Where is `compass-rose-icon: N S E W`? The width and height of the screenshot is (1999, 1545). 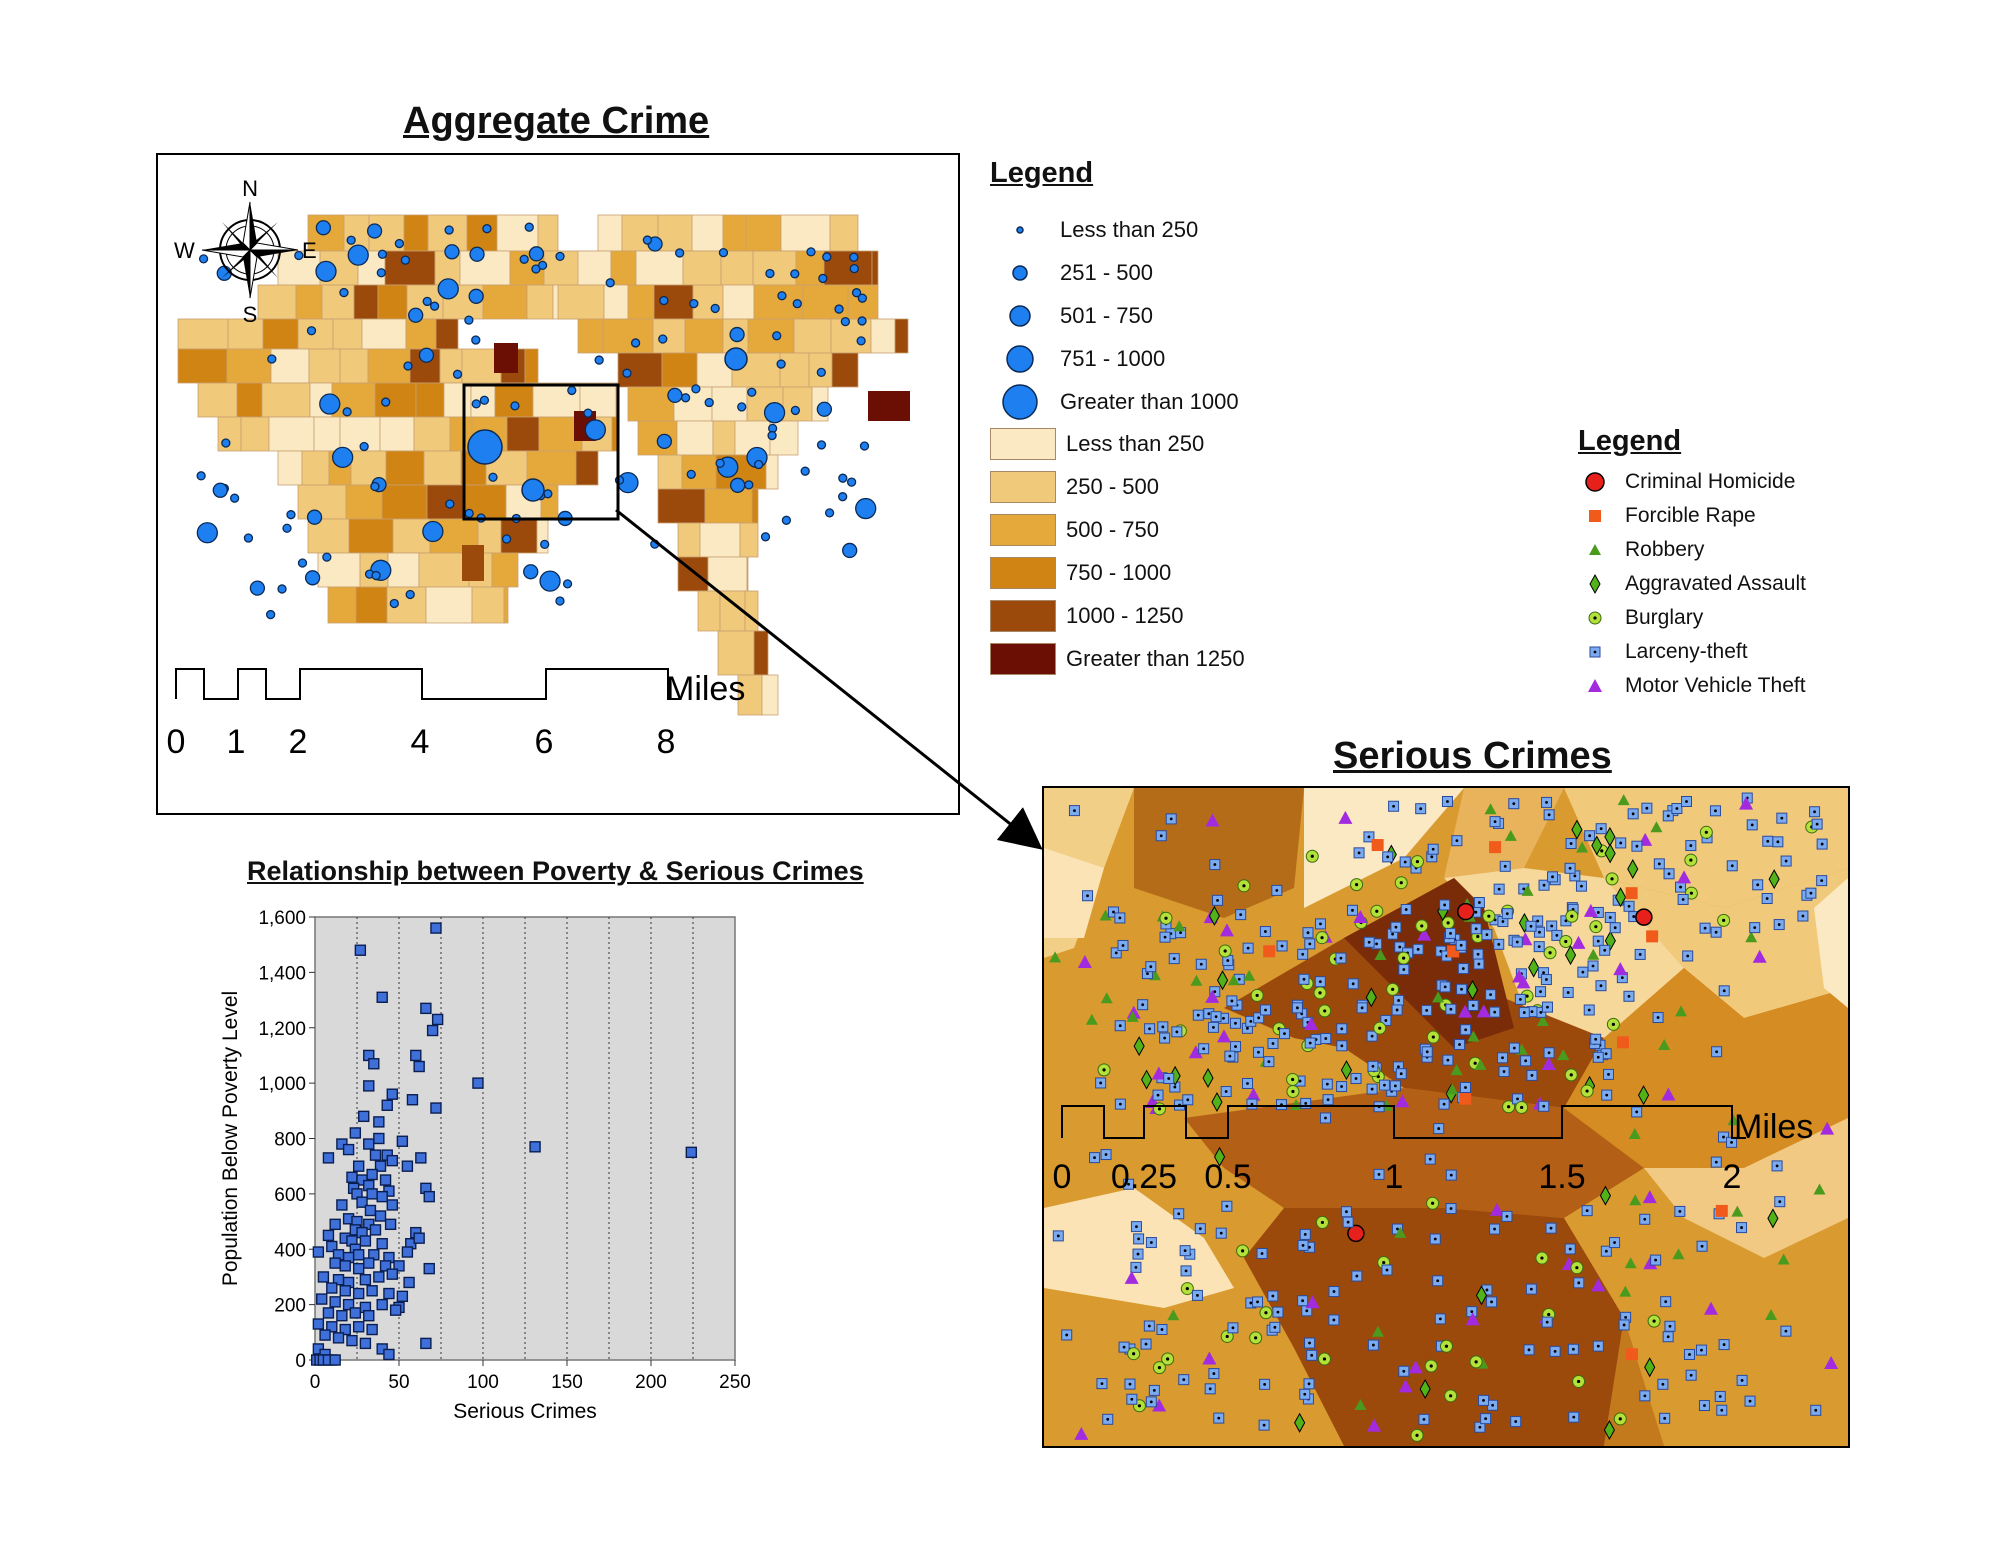
compass-rose-icon: N S E W is located at coordinates (245, 251).